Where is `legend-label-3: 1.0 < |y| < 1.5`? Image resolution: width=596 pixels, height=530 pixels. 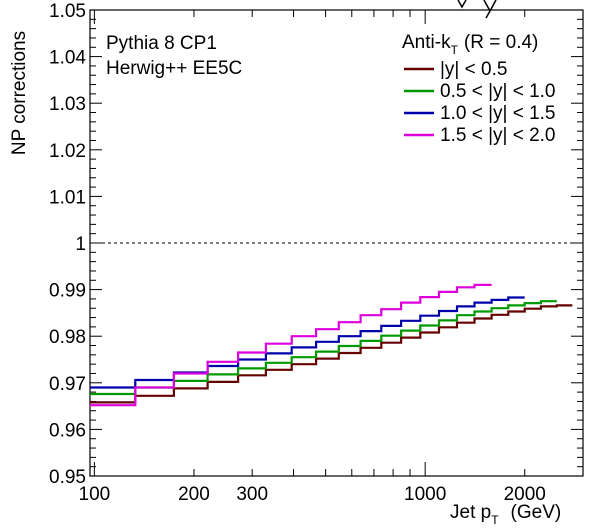 legend-label-3: 1.0 < |y| < 1.5 is located at coordinates (498, 113).